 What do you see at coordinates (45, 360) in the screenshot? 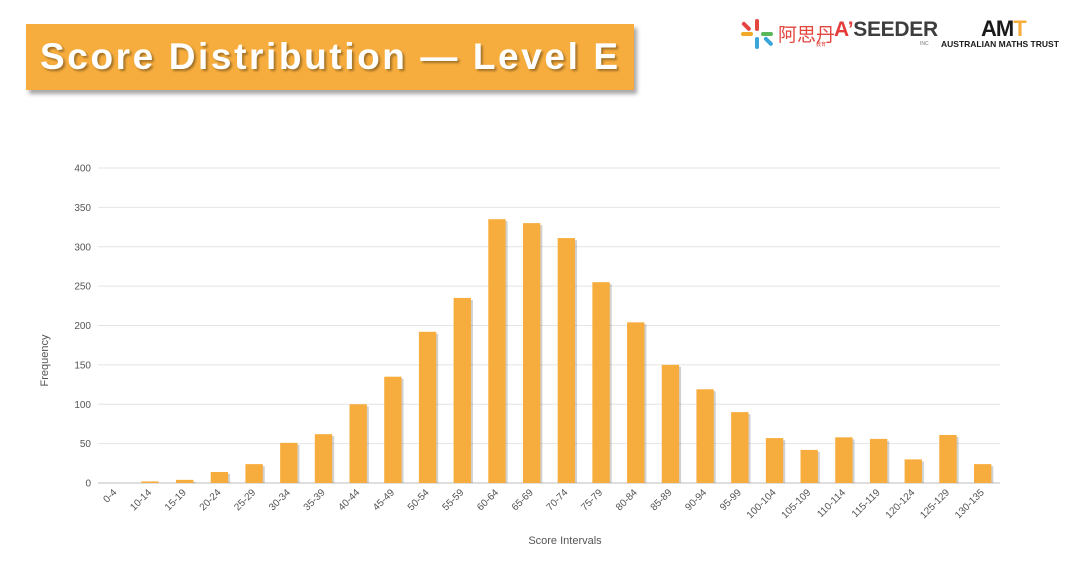
I see `y-axis-title: Frequency` at bounding box center [45, 360].